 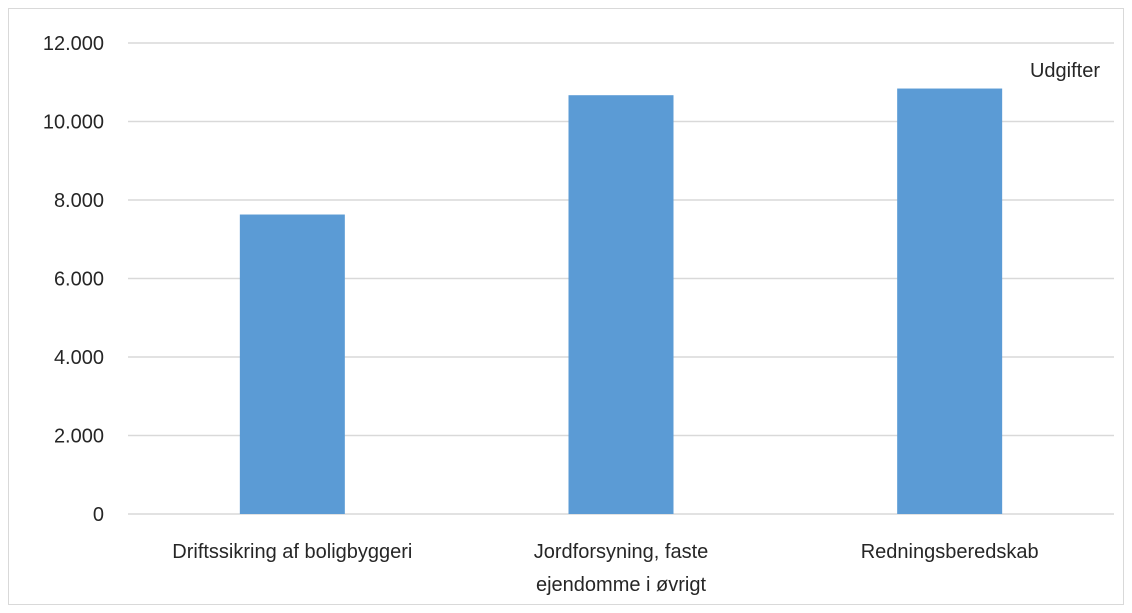 What do you see at coordinates (1065, 71) in the screenshot?
I see `legend-label: Udgifter` at bounding box center [1065, 71].